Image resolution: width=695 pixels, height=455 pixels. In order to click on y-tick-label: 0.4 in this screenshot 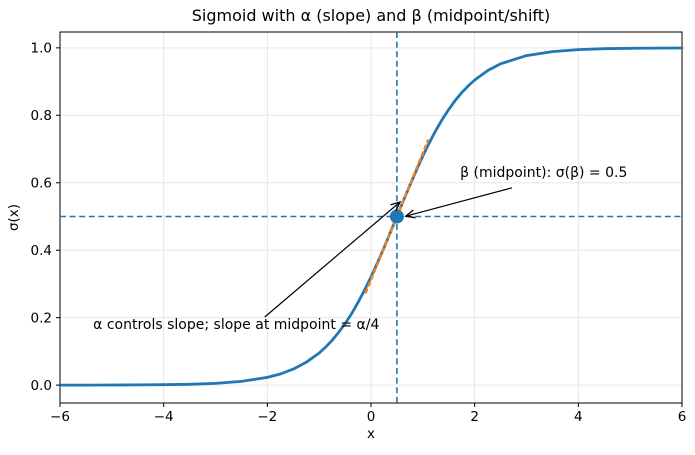, I will do `click(41, 251)`.